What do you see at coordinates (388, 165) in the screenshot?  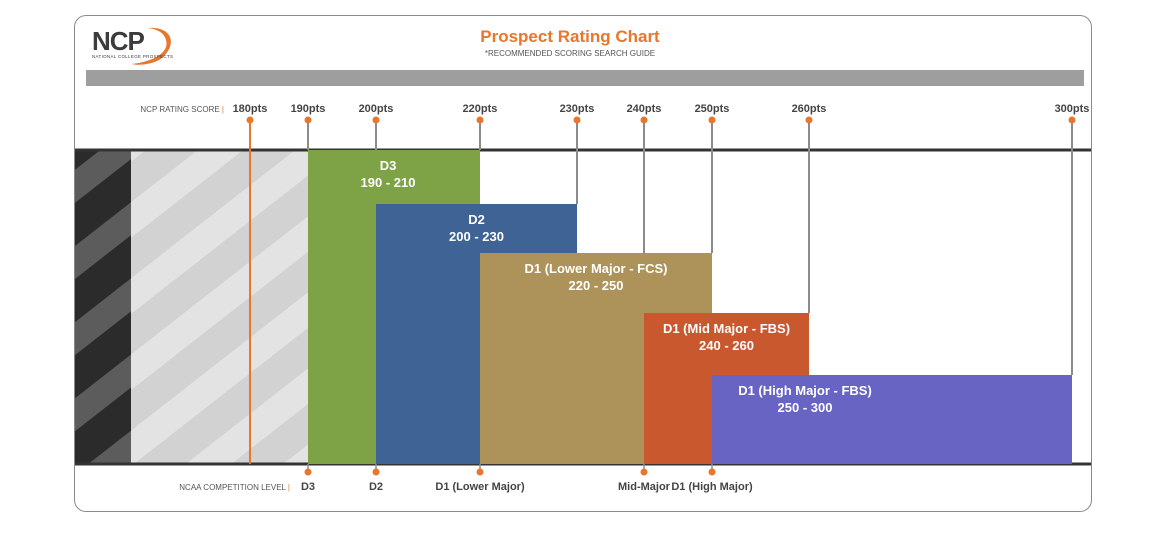 I see `band-0-name: D3` at bounding box center [388, 165].